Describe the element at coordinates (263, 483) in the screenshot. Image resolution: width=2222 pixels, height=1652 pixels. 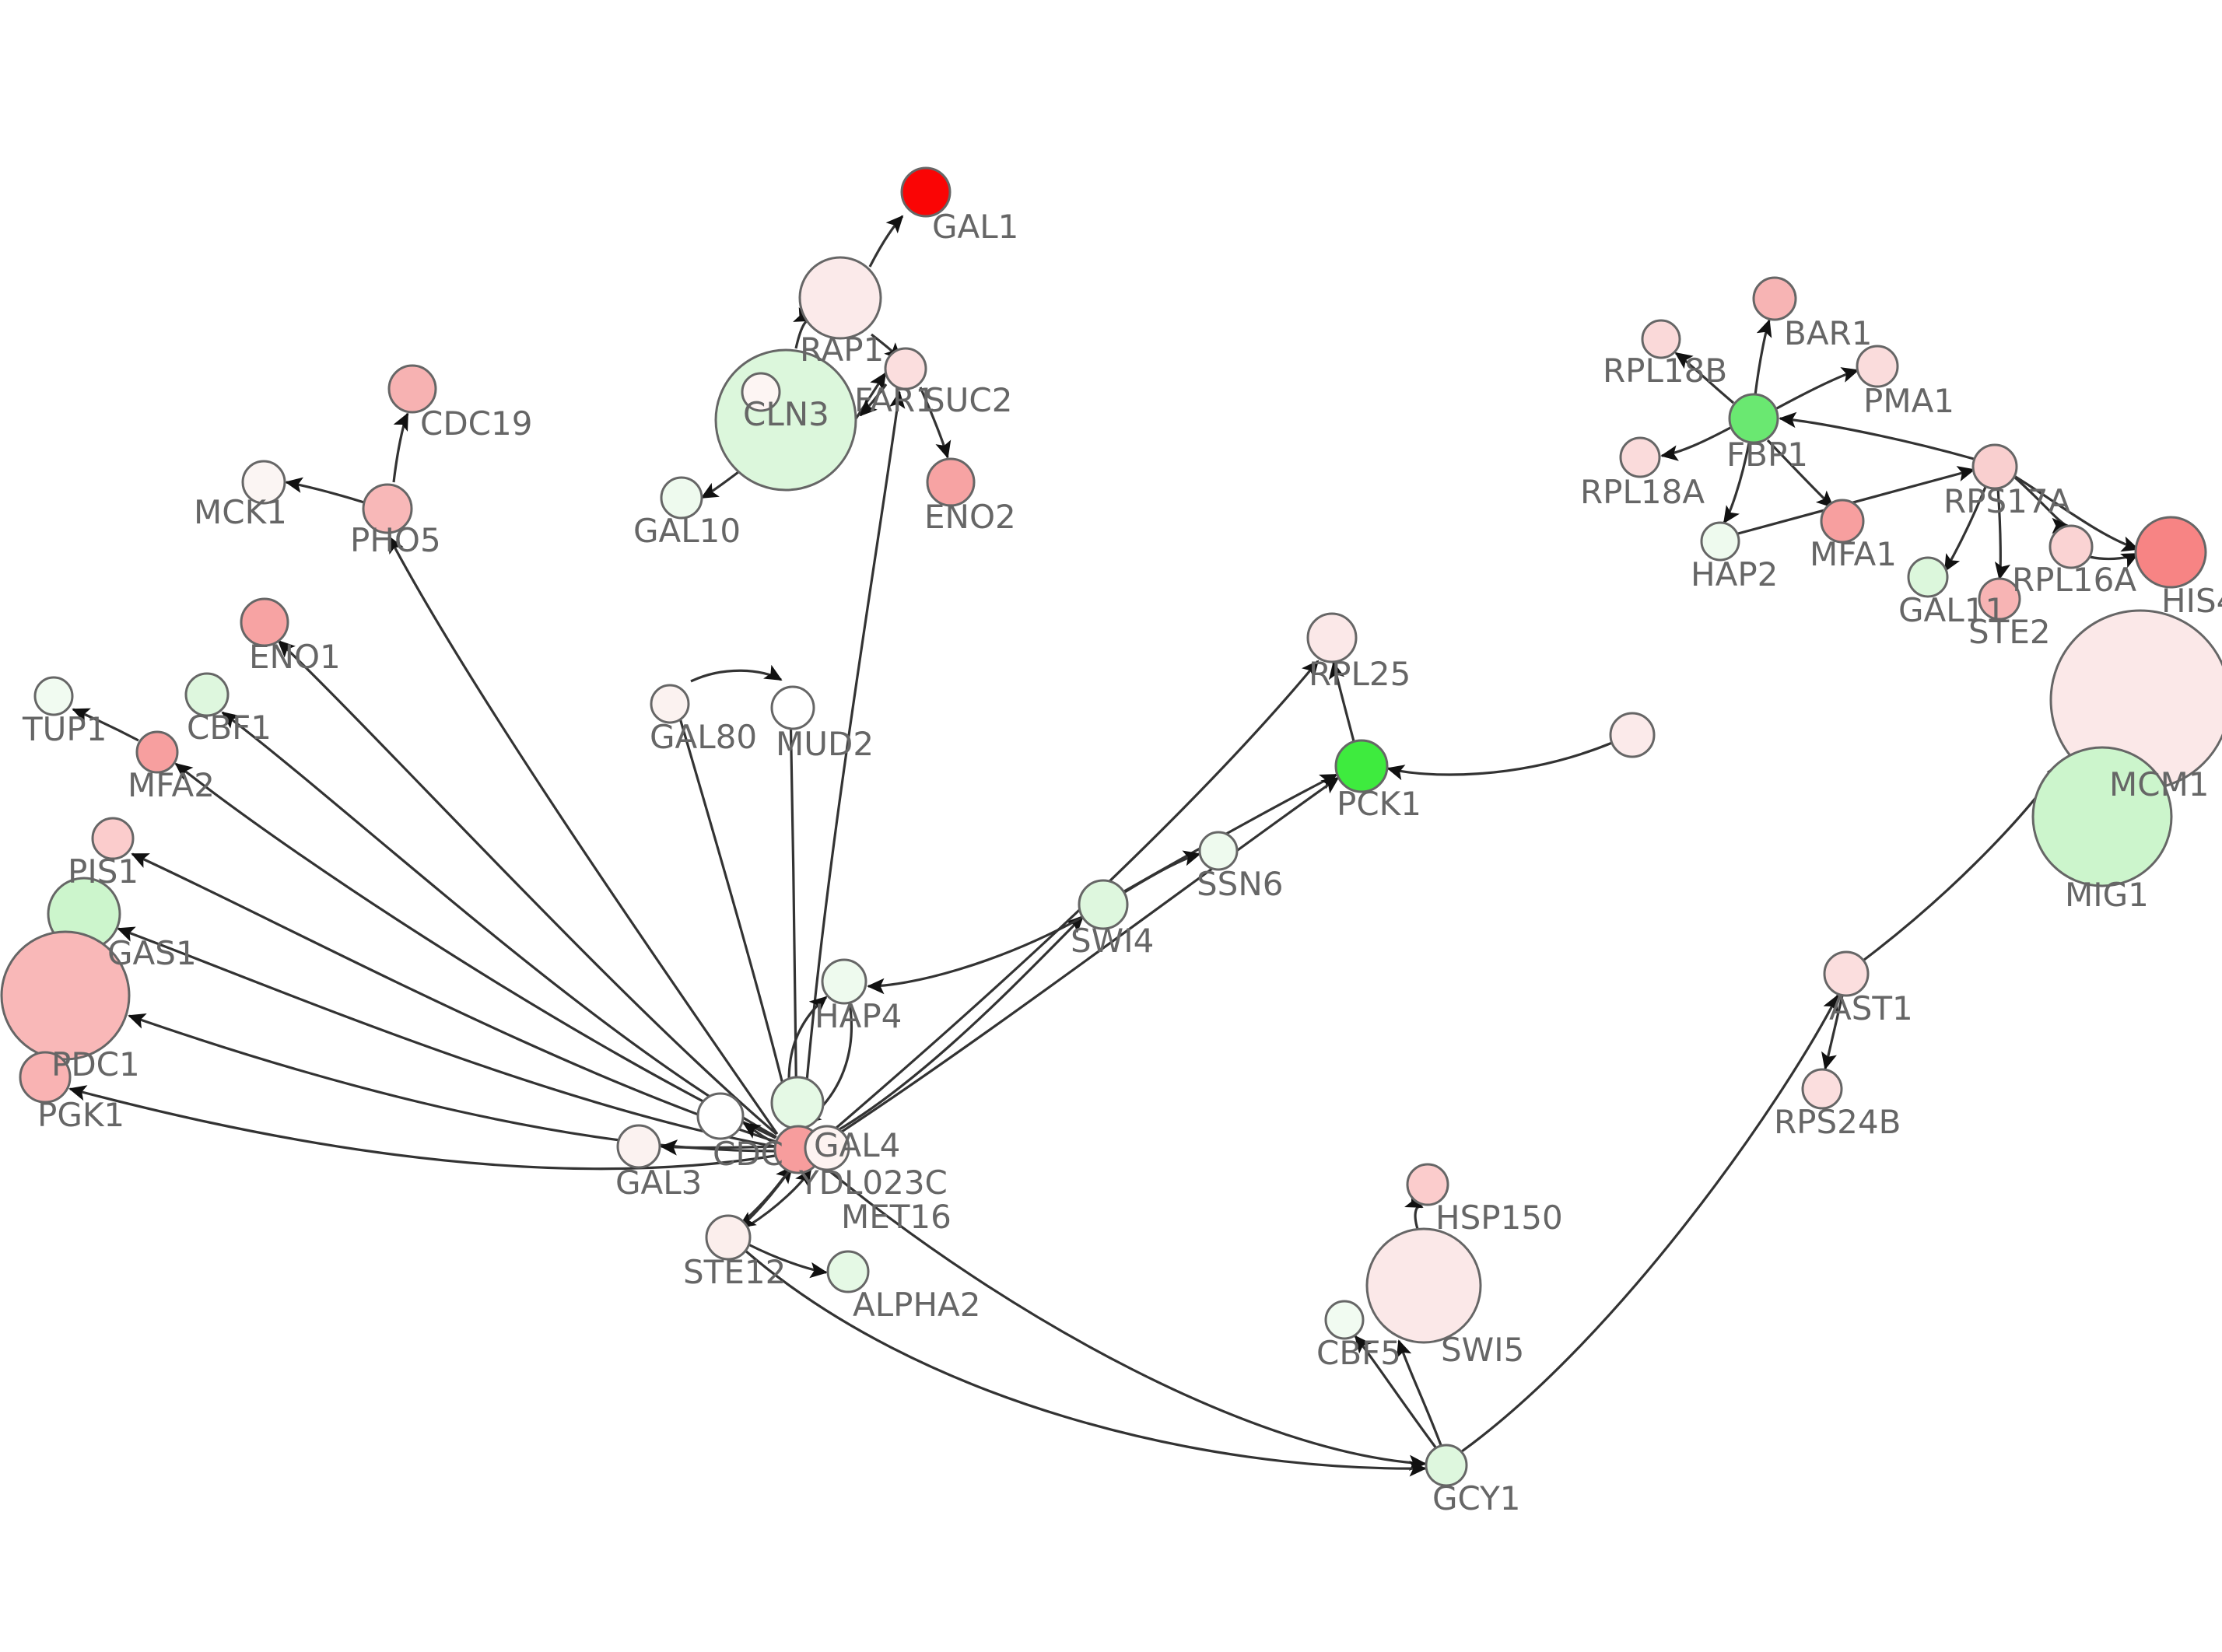
I see `gene-node-mck1` at that location.